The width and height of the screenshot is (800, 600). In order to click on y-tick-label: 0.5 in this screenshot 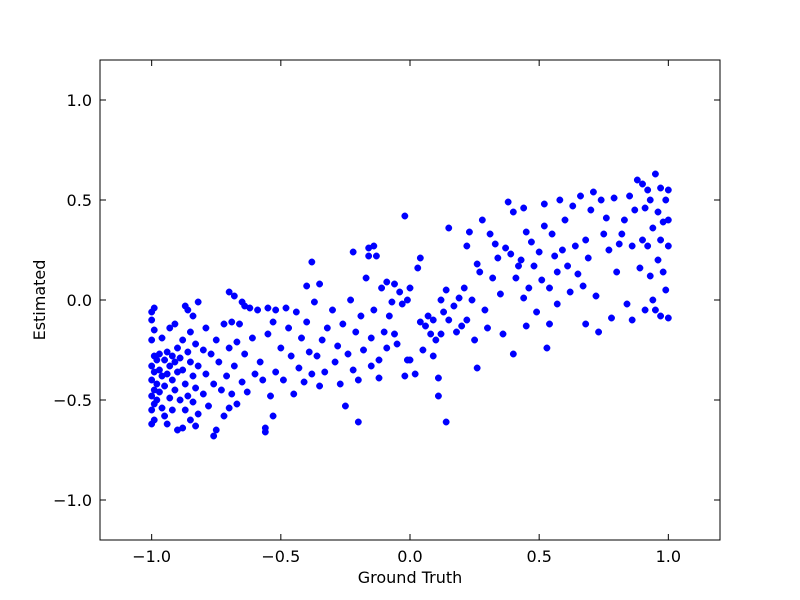, I will do `click(79, 200)`.